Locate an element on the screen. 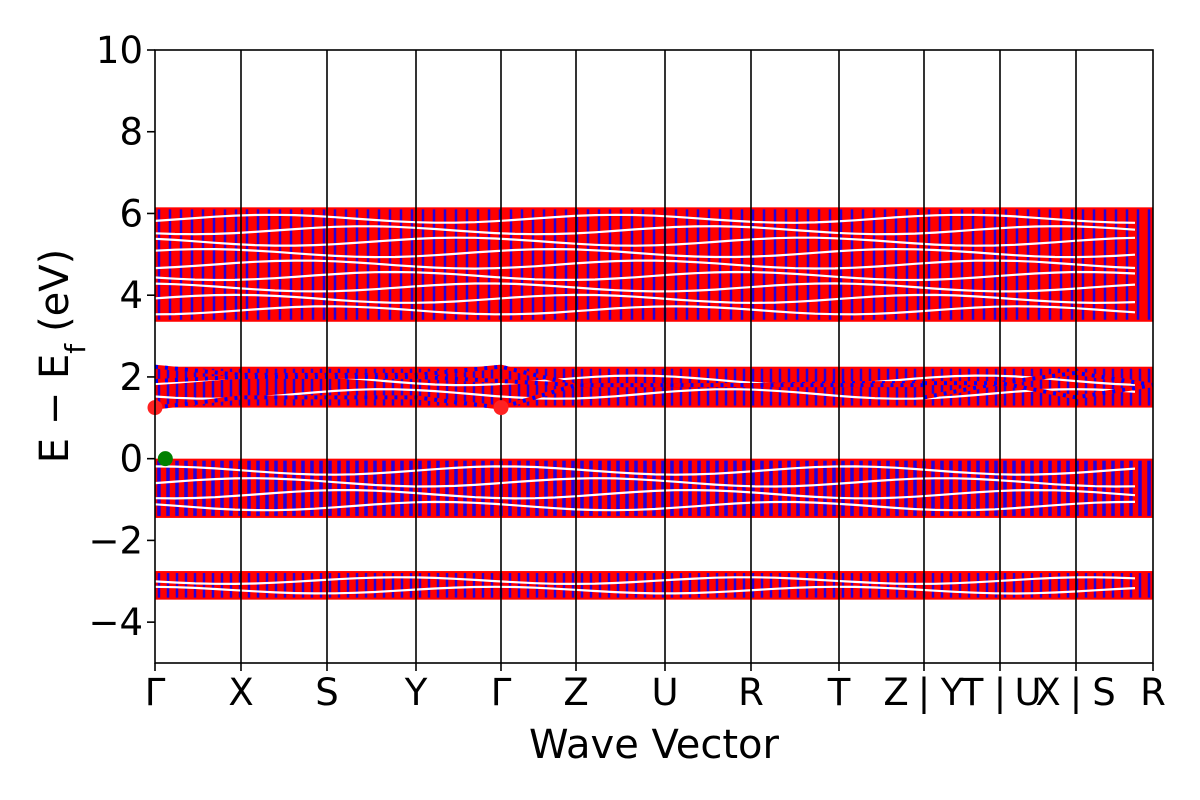  y-tick-label: 4 is located at coordinates (131, 295).